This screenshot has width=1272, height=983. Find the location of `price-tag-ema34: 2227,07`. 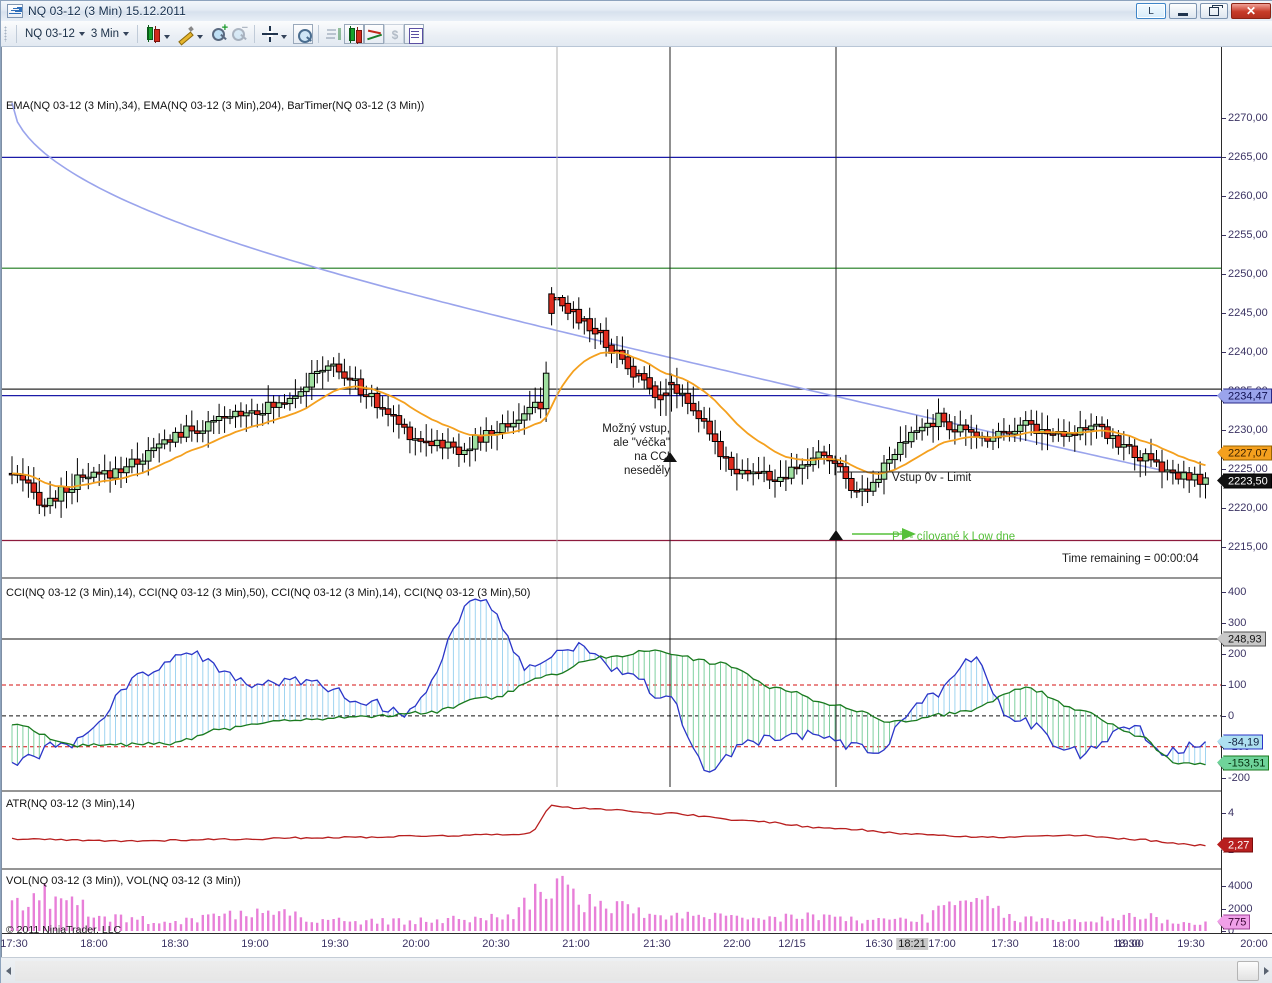

price-tag-ema34: 2227,07 is located at coordinates (1244, 453).